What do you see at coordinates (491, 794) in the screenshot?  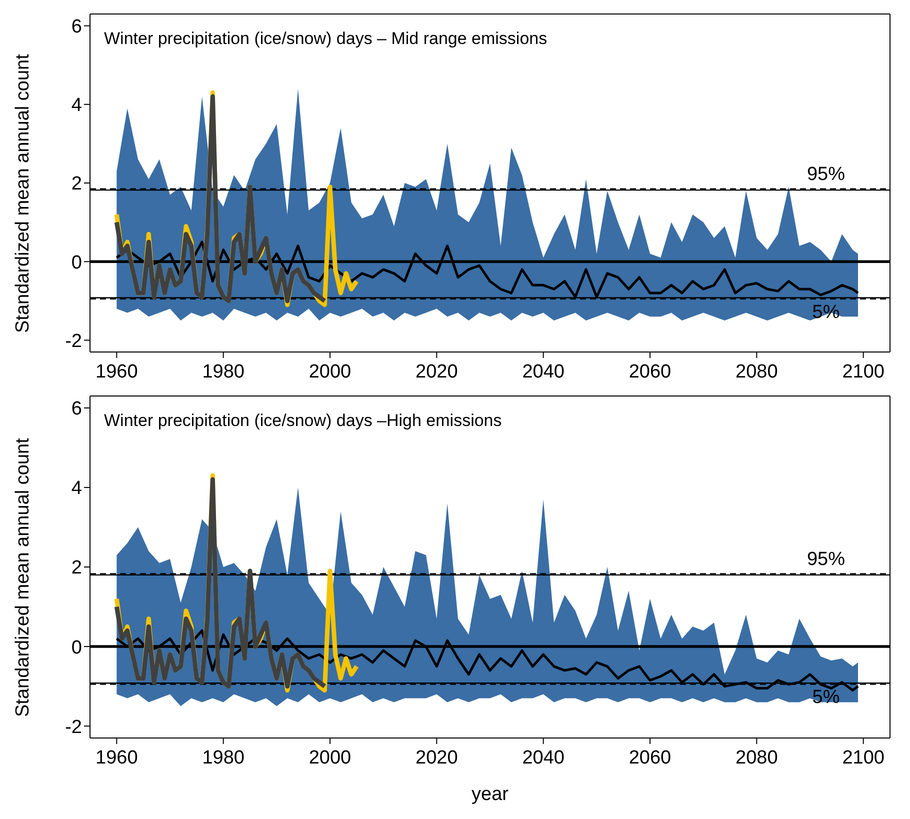 I see `x-axis-title: year` at bounding box center [491, 794].